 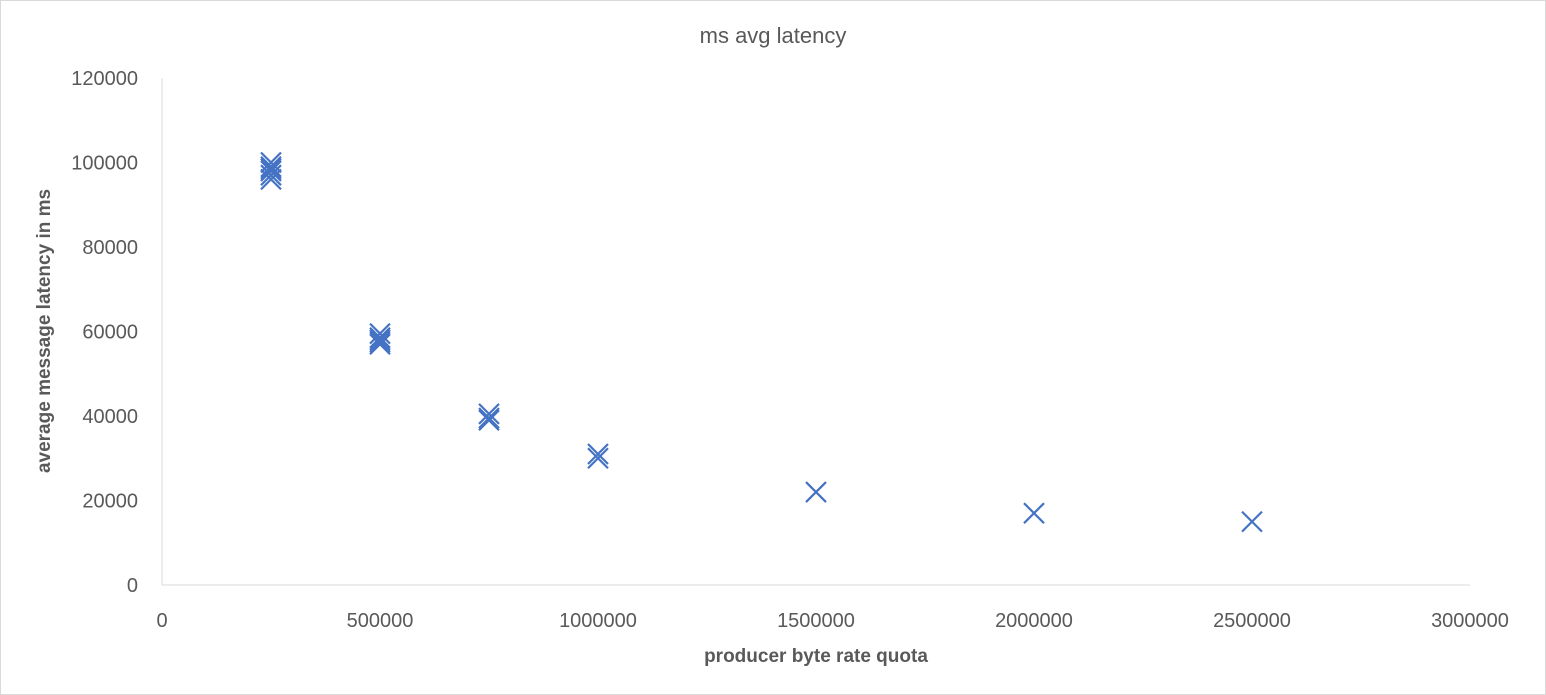 I want to click on y-tick-label: 80000, so click(x=110, y=248).